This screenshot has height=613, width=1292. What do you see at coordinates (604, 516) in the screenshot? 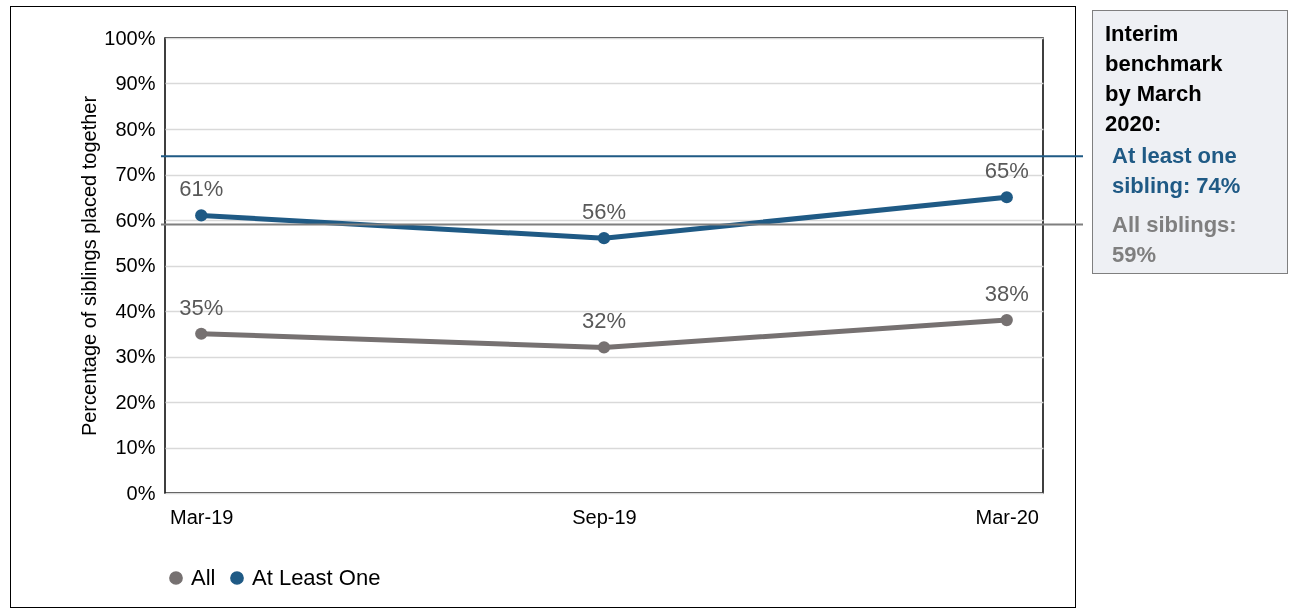
I see `x-tick-label: Sep-19` at bounding box center [604, 516].